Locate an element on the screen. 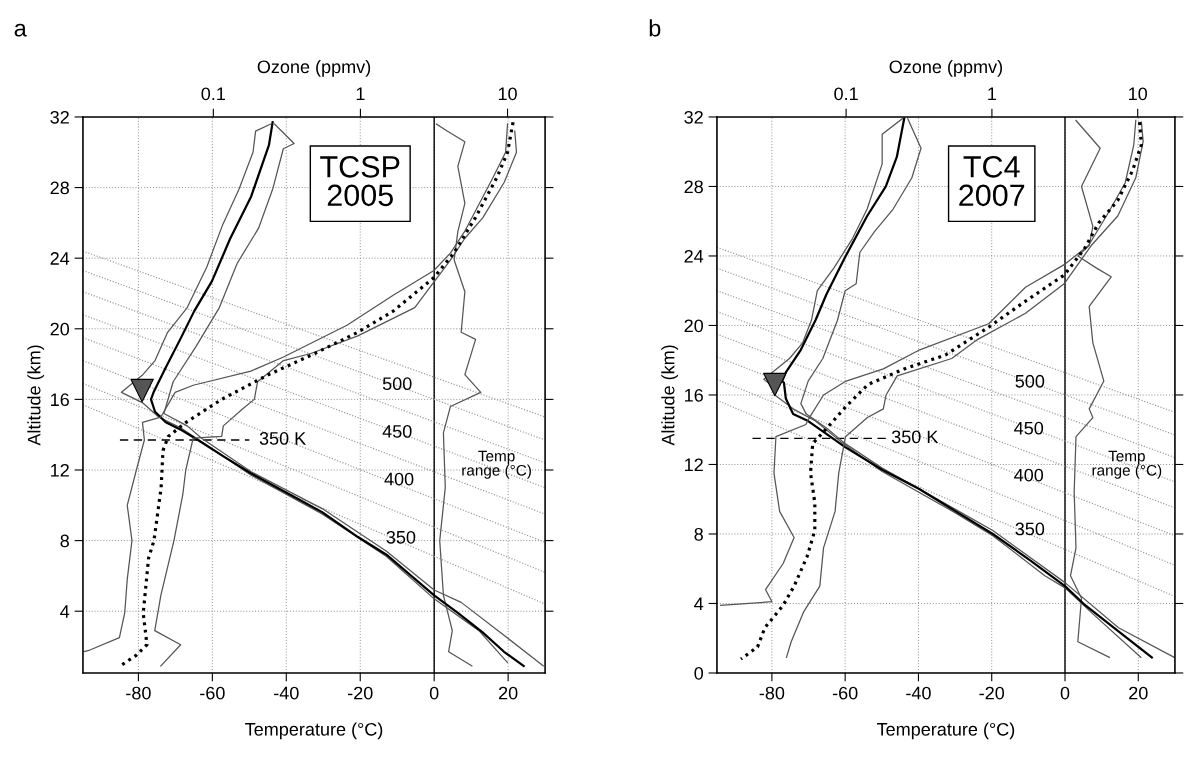 This screenshot has height=760, width=1185. y-tick-label: 0 is located at coordinates (699, 673).